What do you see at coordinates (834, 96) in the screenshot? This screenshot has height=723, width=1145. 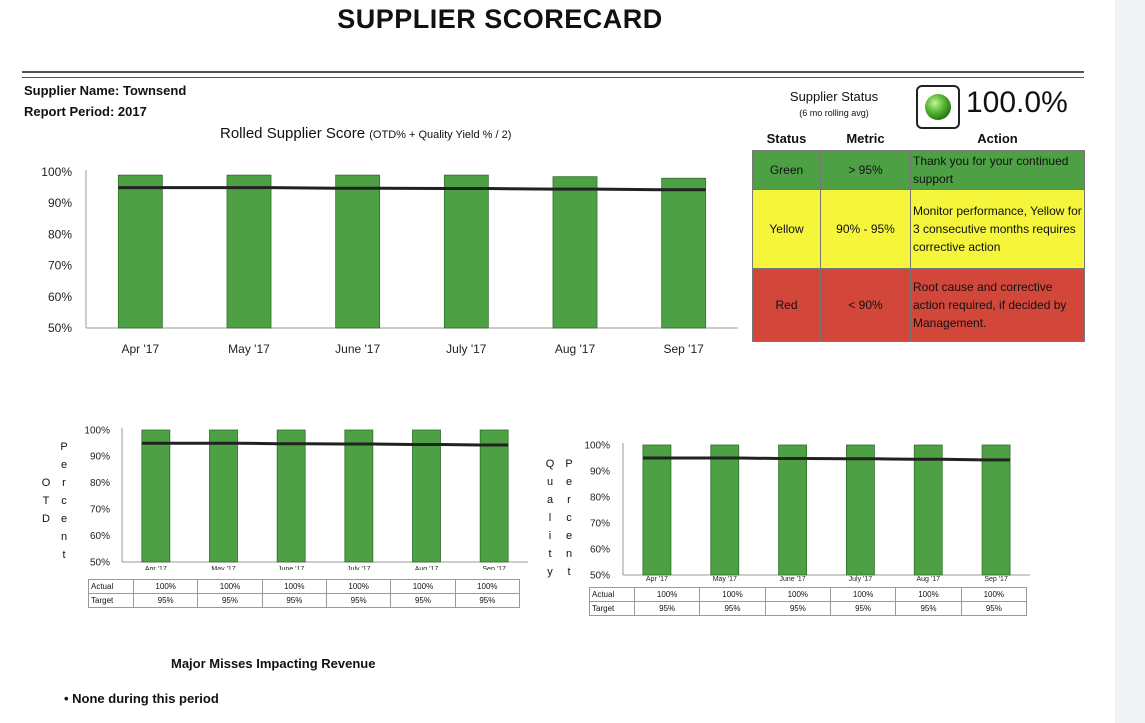 I see `status-label: Supplier Status` at bounding box center [834, 96].